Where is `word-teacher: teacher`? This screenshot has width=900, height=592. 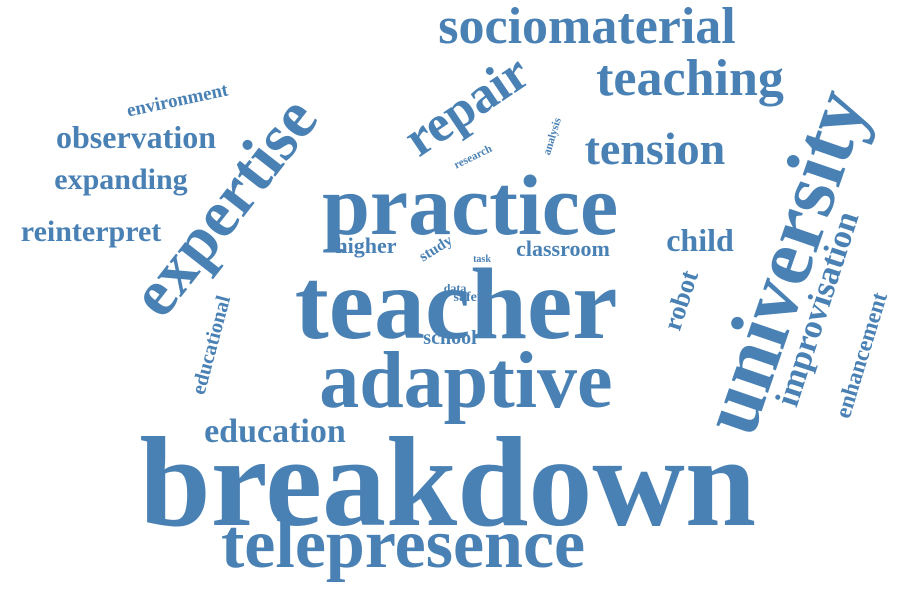
word-teacher: teacher is located at coordinates (456, 304).